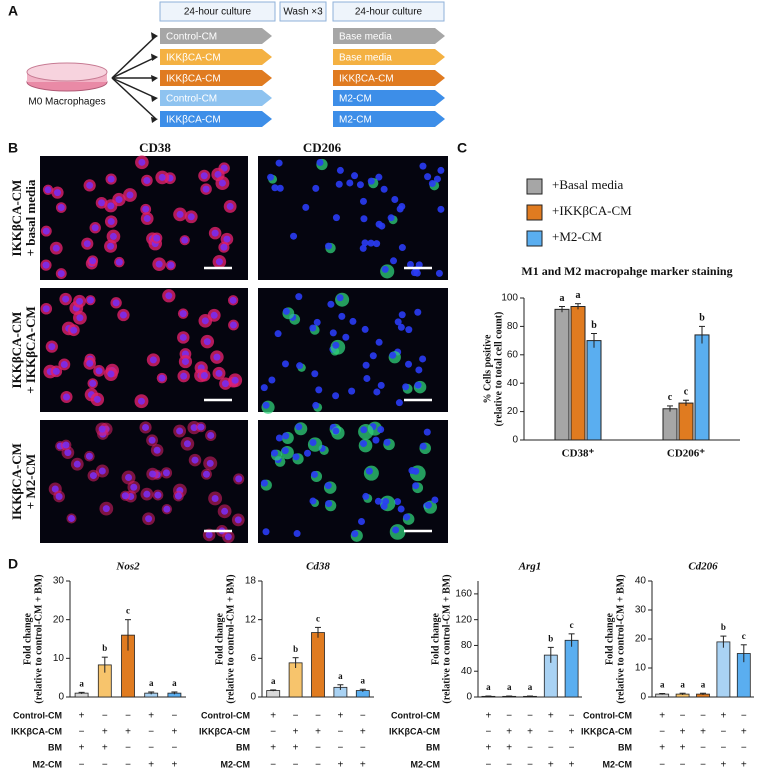 This screenshot has width=761, height=771. What do you see at coordinates (415, 715) in the screenshot?
I see `condition-label: Control-CM` at bounding box center [415, 715].